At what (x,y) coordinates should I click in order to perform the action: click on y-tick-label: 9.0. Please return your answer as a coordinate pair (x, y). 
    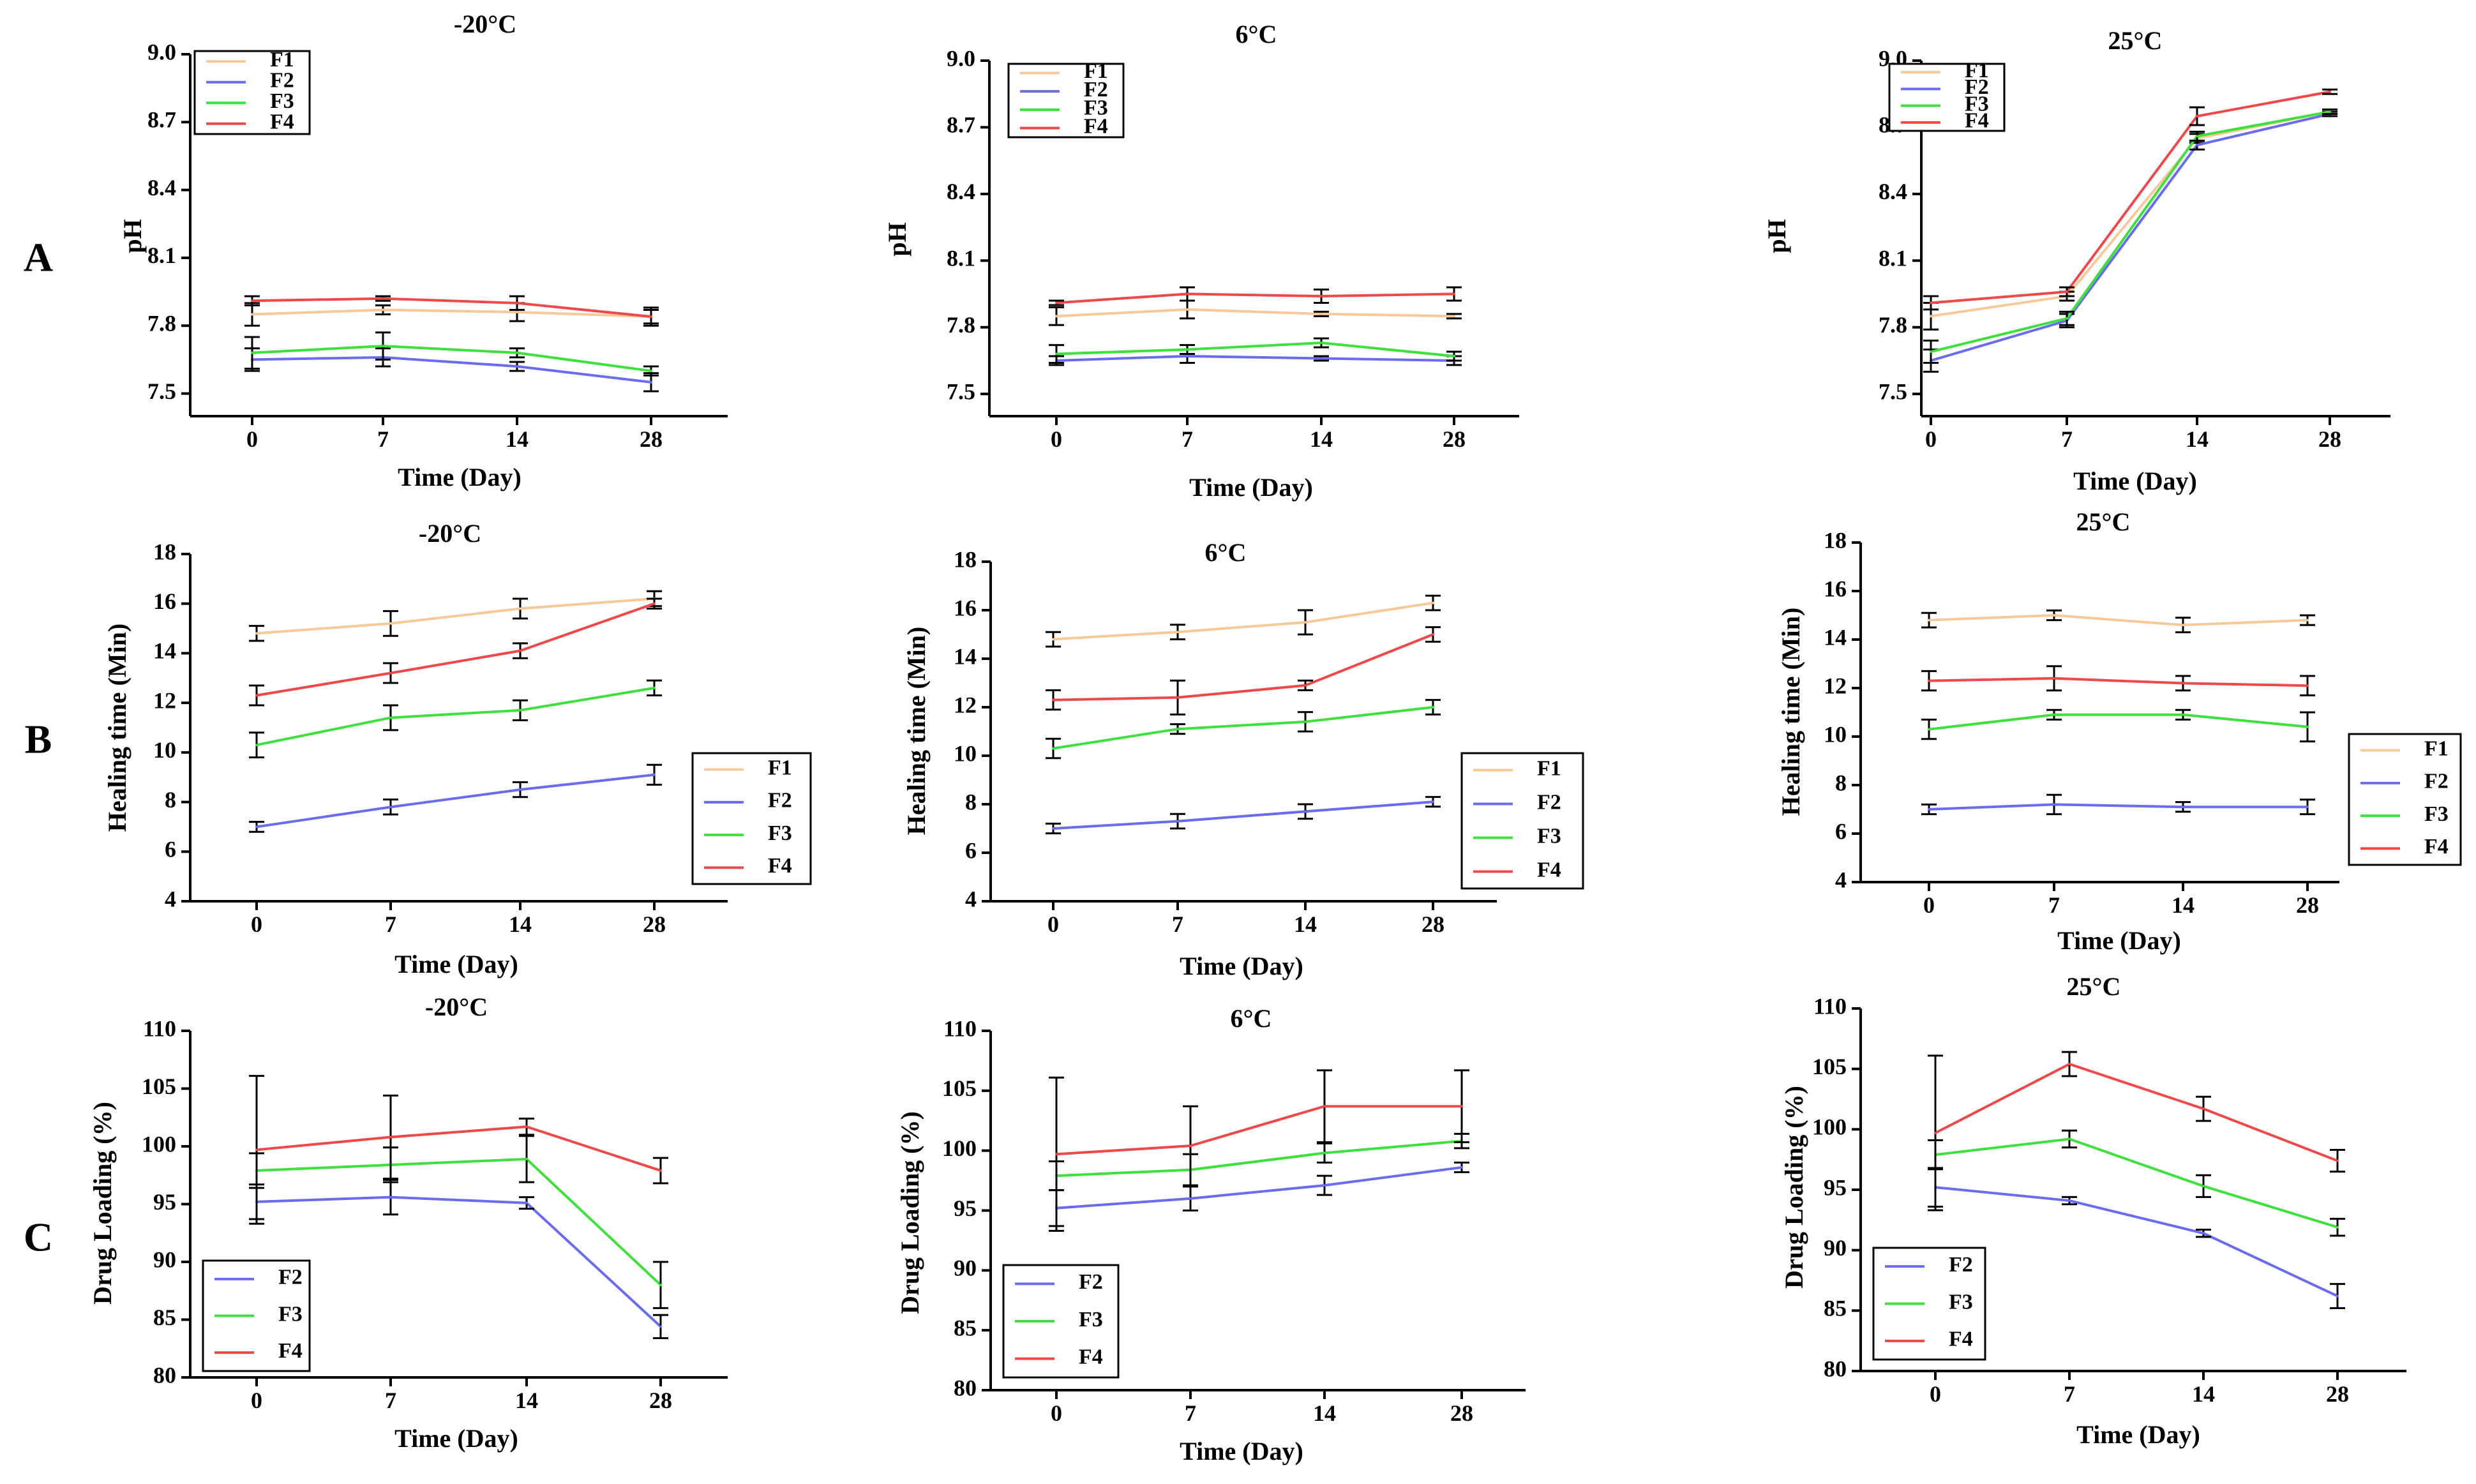
    Looking at the image, I should click on (961, 58).